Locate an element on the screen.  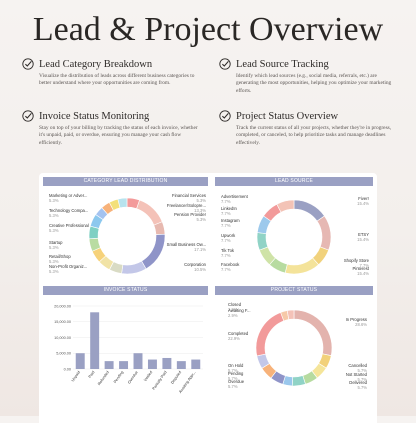
slice-name: Instagram is located at coordinates (230, 220).